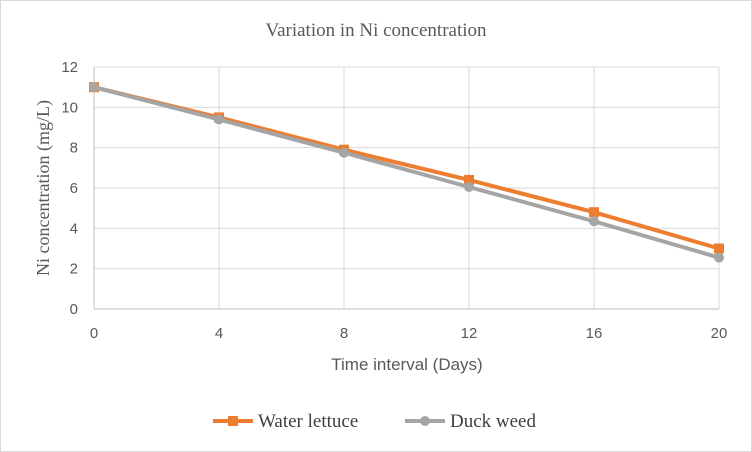 This screenshot has width=752, height=452. I want to click on legend-label: Water lettuce, so click(308, 421).